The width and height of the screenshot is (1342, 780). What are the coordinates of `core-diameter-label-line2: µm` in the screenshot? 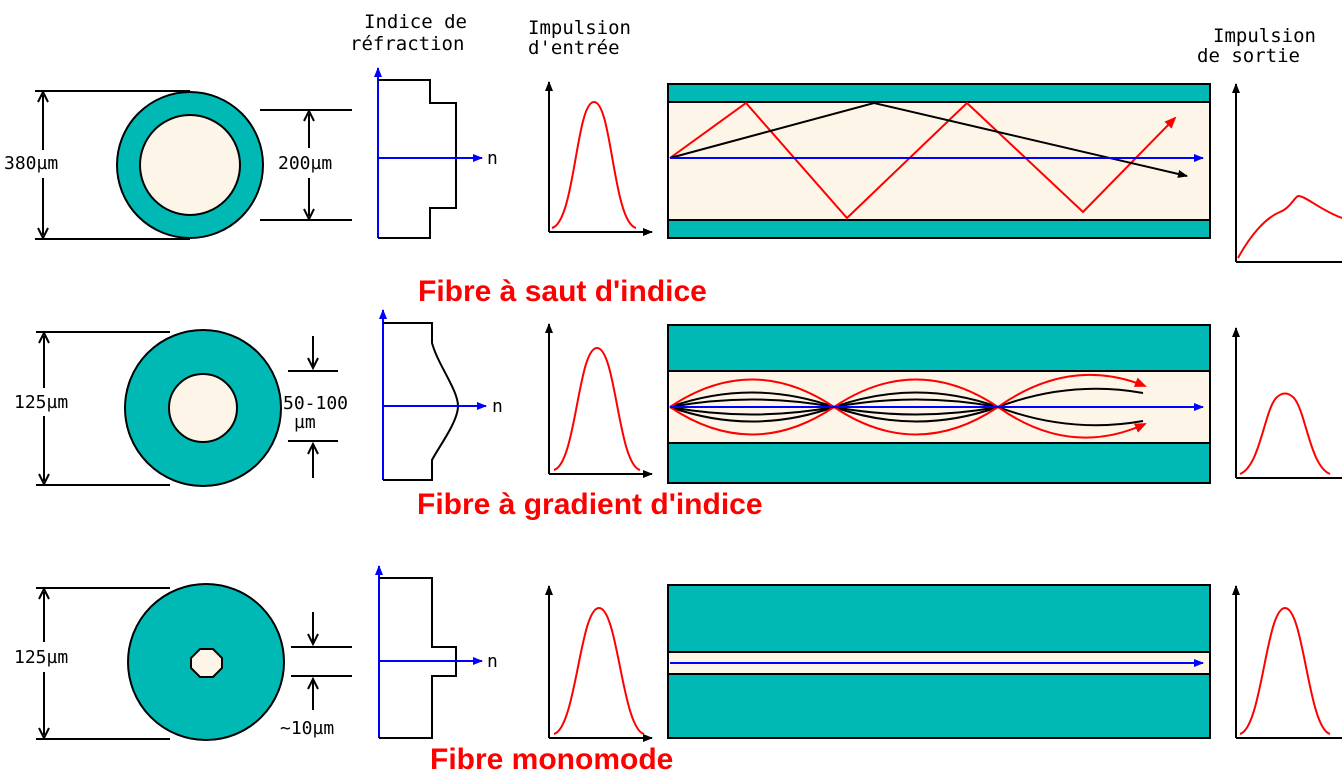 It's located at (305, 422).